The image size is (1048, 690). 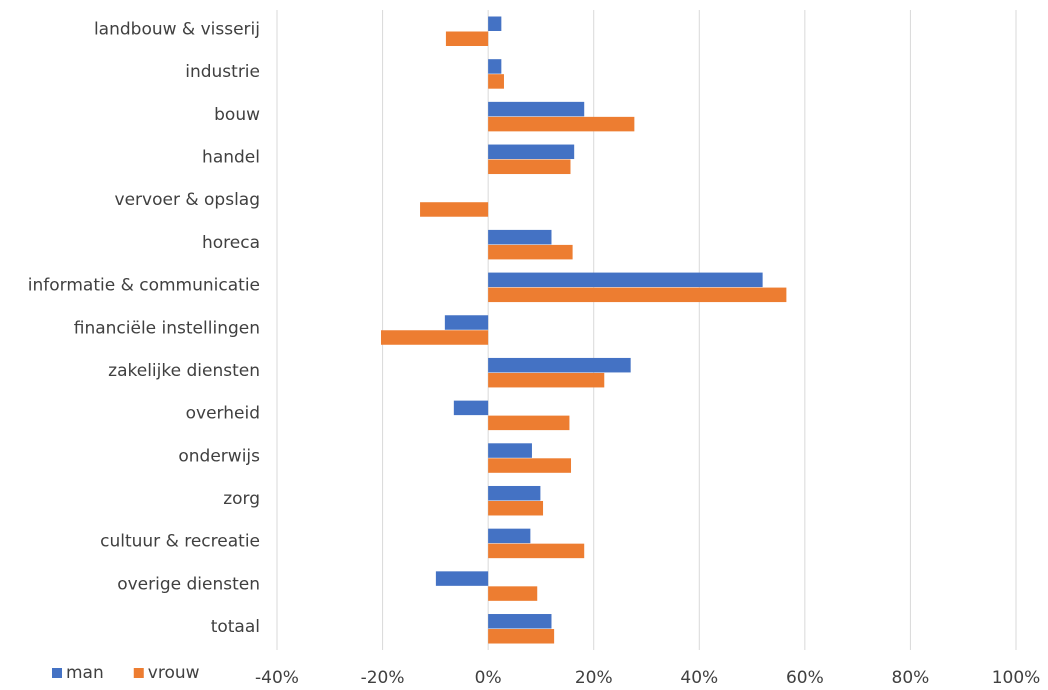 What do you see at coordinates (184, 371) in the screenshot?
I see `y-tick-label: zakelijke diensten` at bounding box center [184, 371].